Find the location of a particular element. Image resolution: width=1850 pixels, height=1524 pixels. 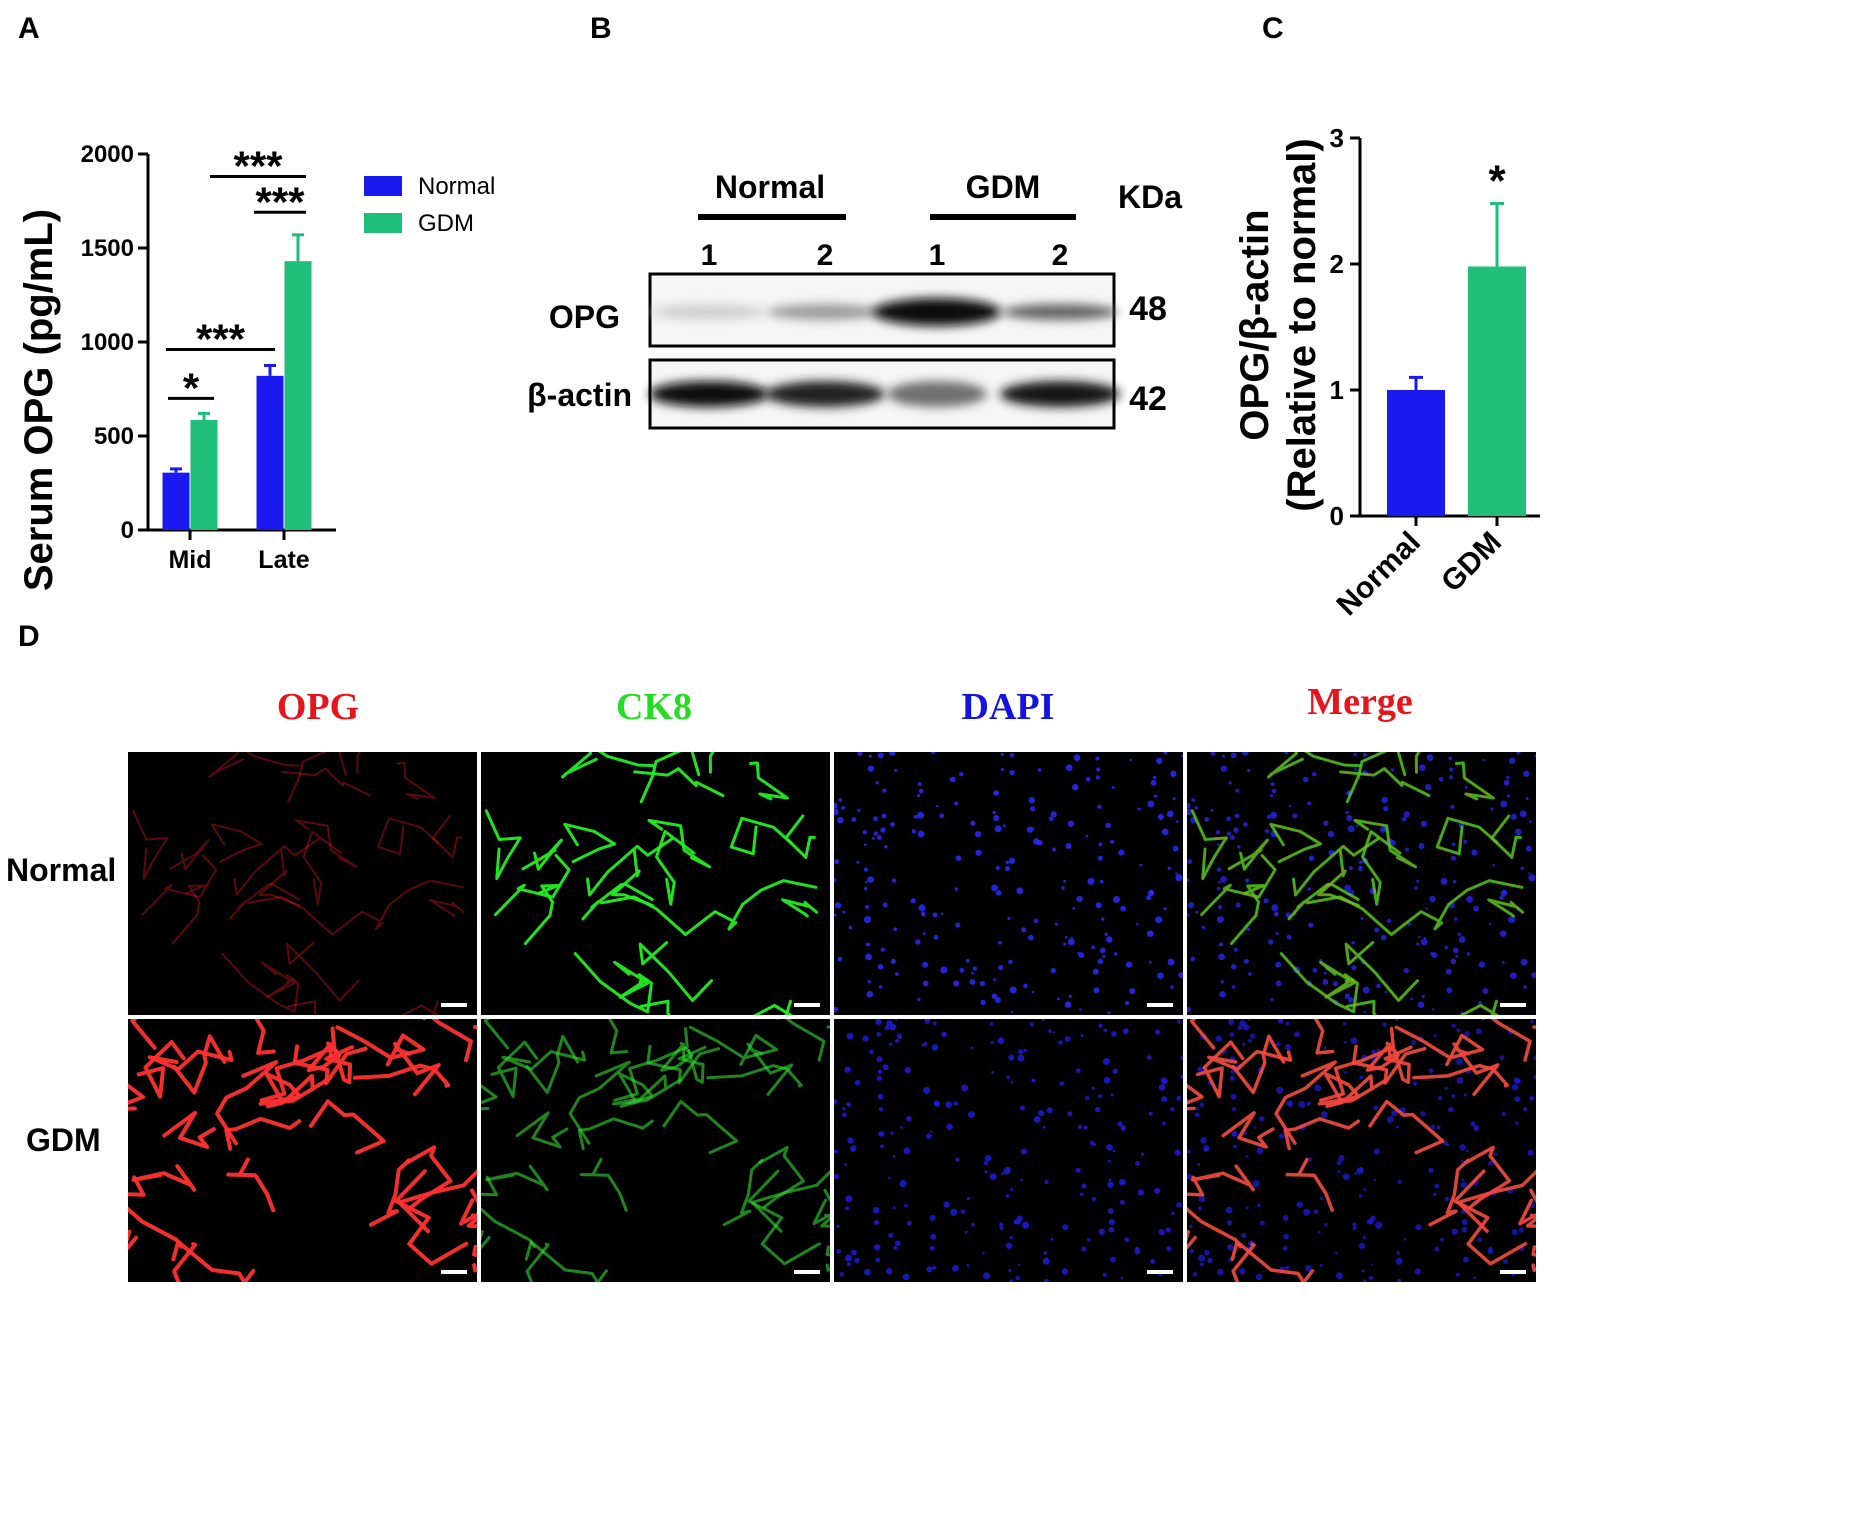

chart-a-ylabel: Serum OPG (pg/mL) is located at coordinates (39, 400).